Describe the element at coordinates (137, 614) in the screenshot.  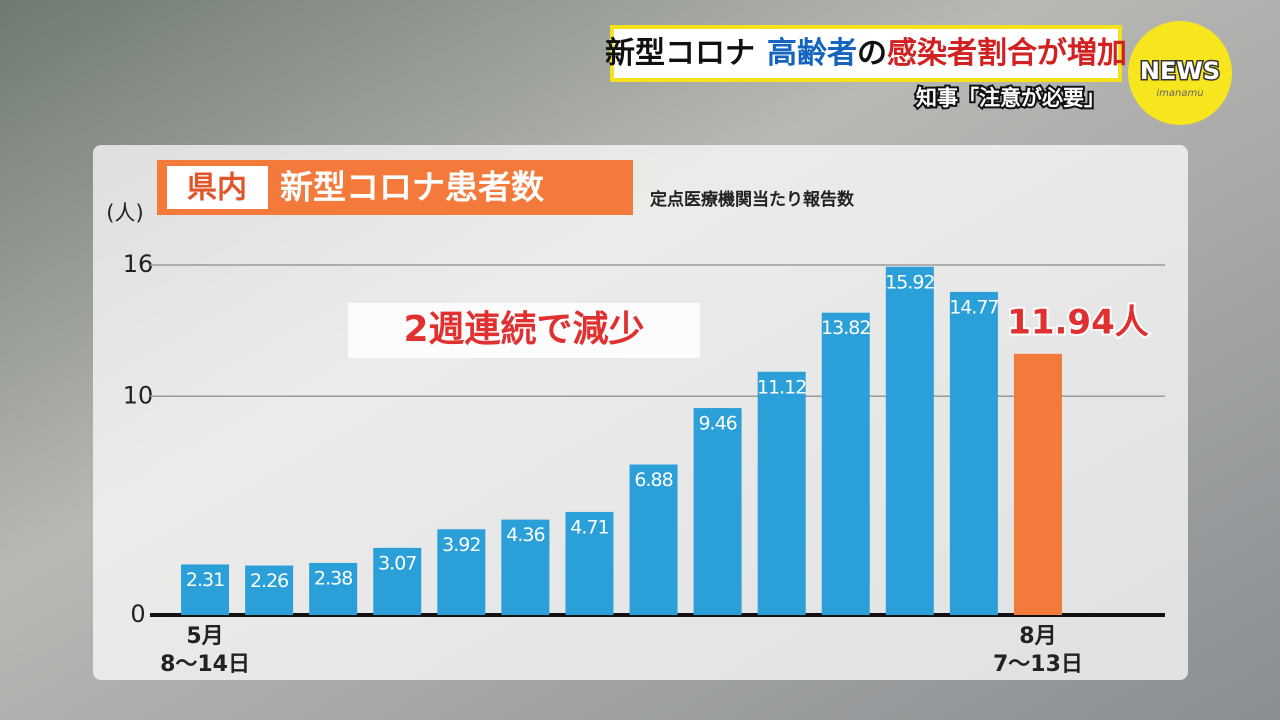
I see `y-tick-label: 0` at that location.